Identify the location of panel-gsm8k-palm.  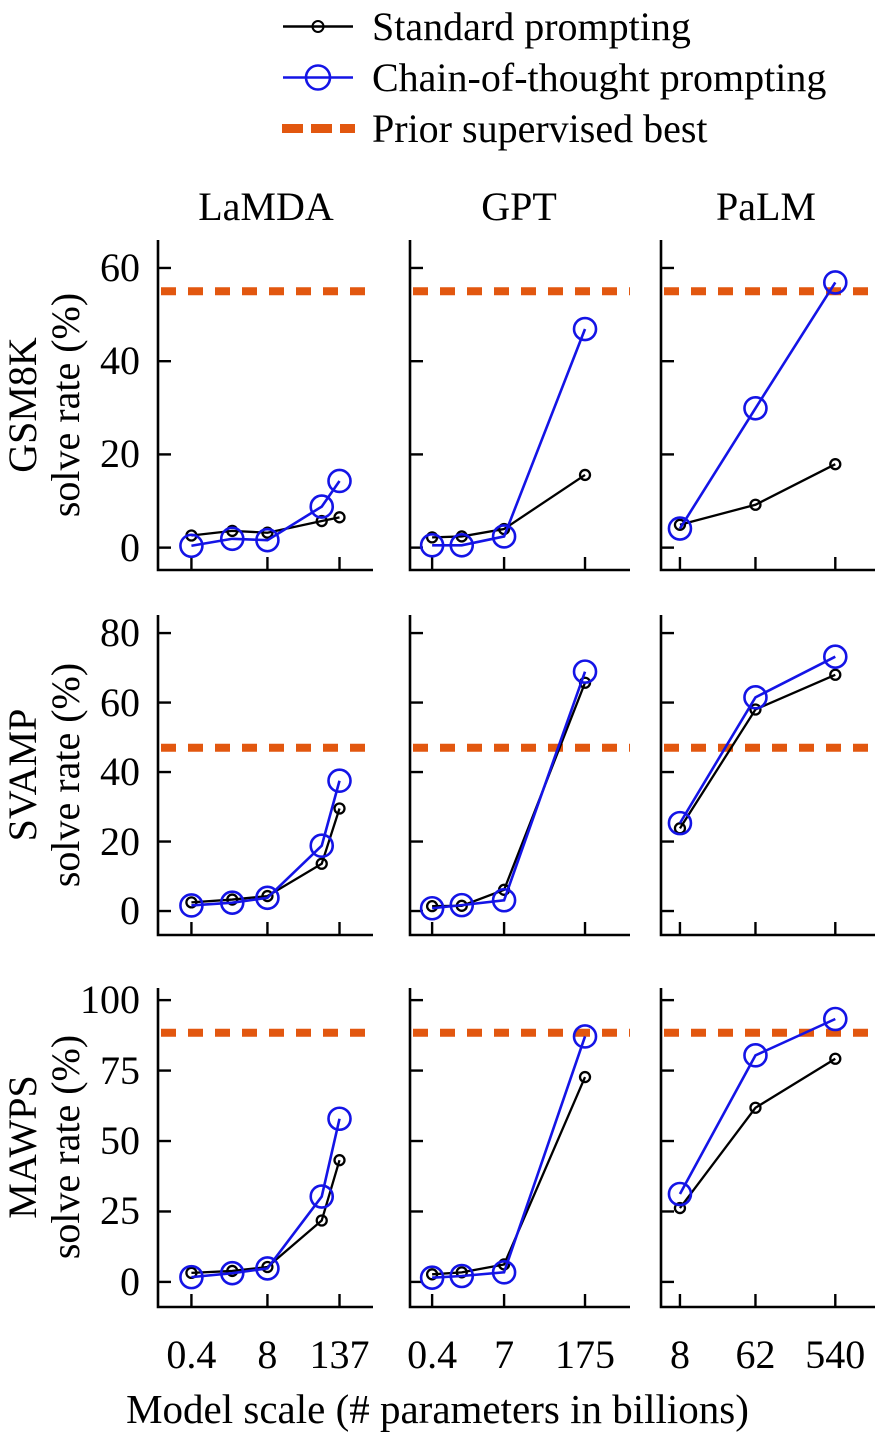
(767, 406).